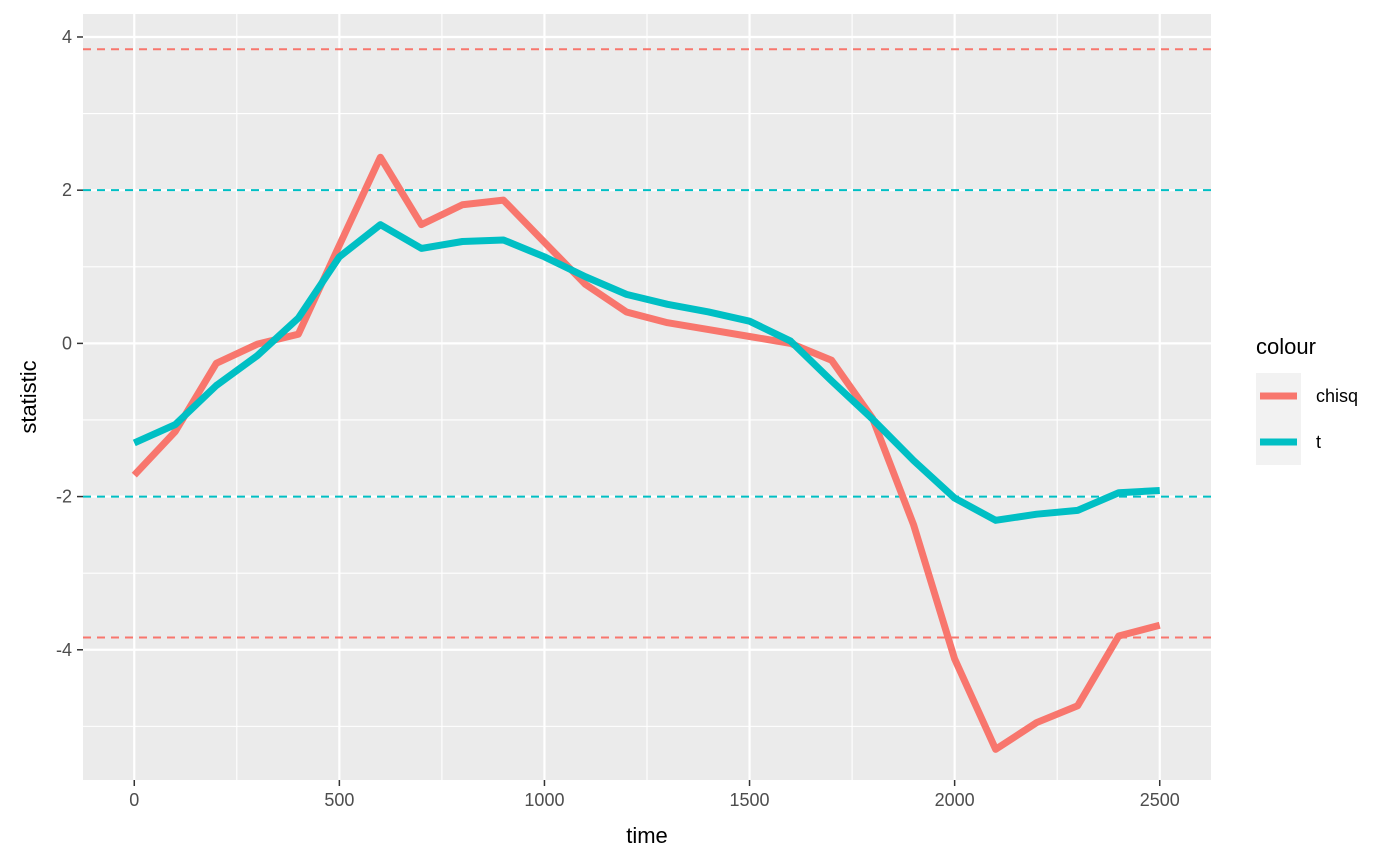  I want to click on legend-title: colour, so click(1286, 346).